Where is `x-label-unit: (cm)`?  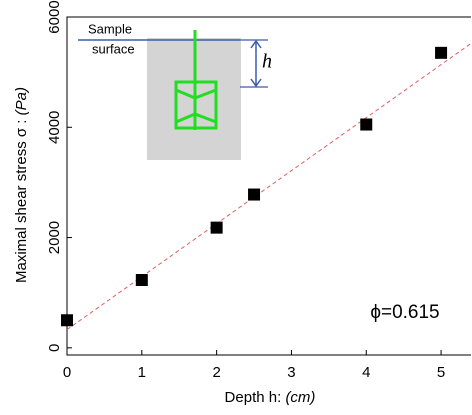 x-label-unit: (cm) is located at coordinates (300, 397).